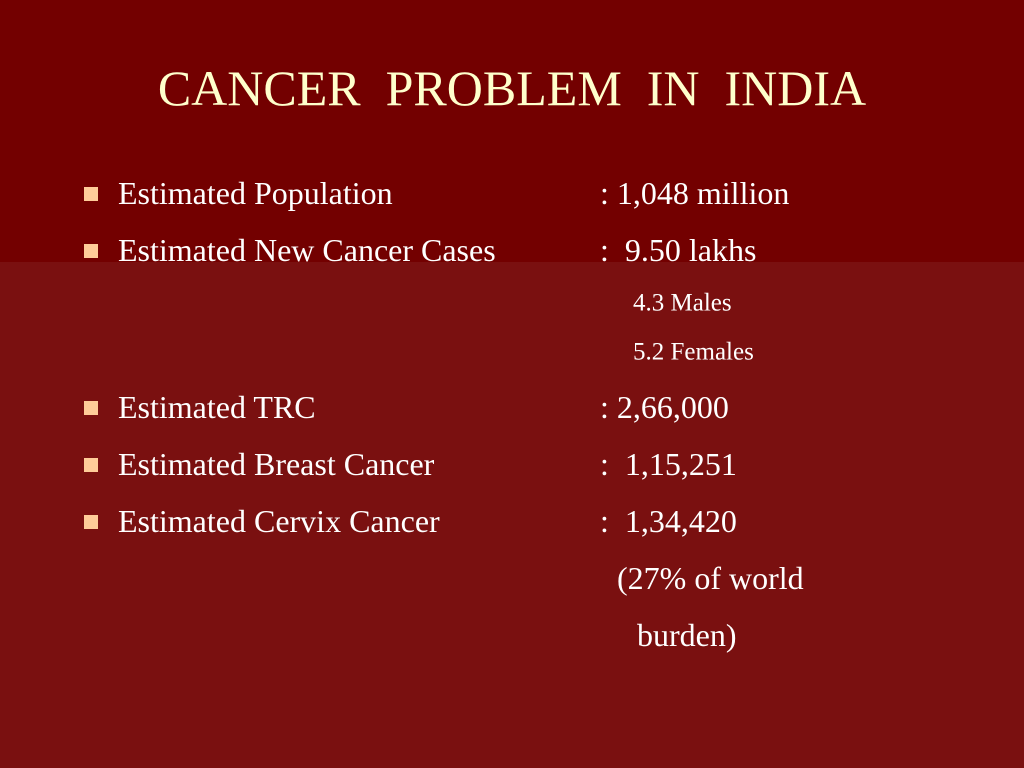 The image size is (1024, 768). What do you see at coordinates (512, 88) in the screenshot?
I see `title: CANCER PROBLEM IN INDIA` at bounding box center [512, 88].